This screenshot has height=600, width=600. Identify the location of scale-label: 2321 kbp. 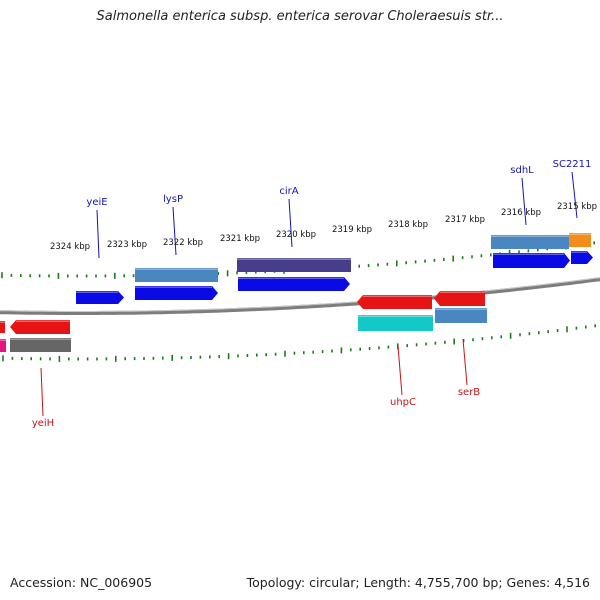
(240, 239).